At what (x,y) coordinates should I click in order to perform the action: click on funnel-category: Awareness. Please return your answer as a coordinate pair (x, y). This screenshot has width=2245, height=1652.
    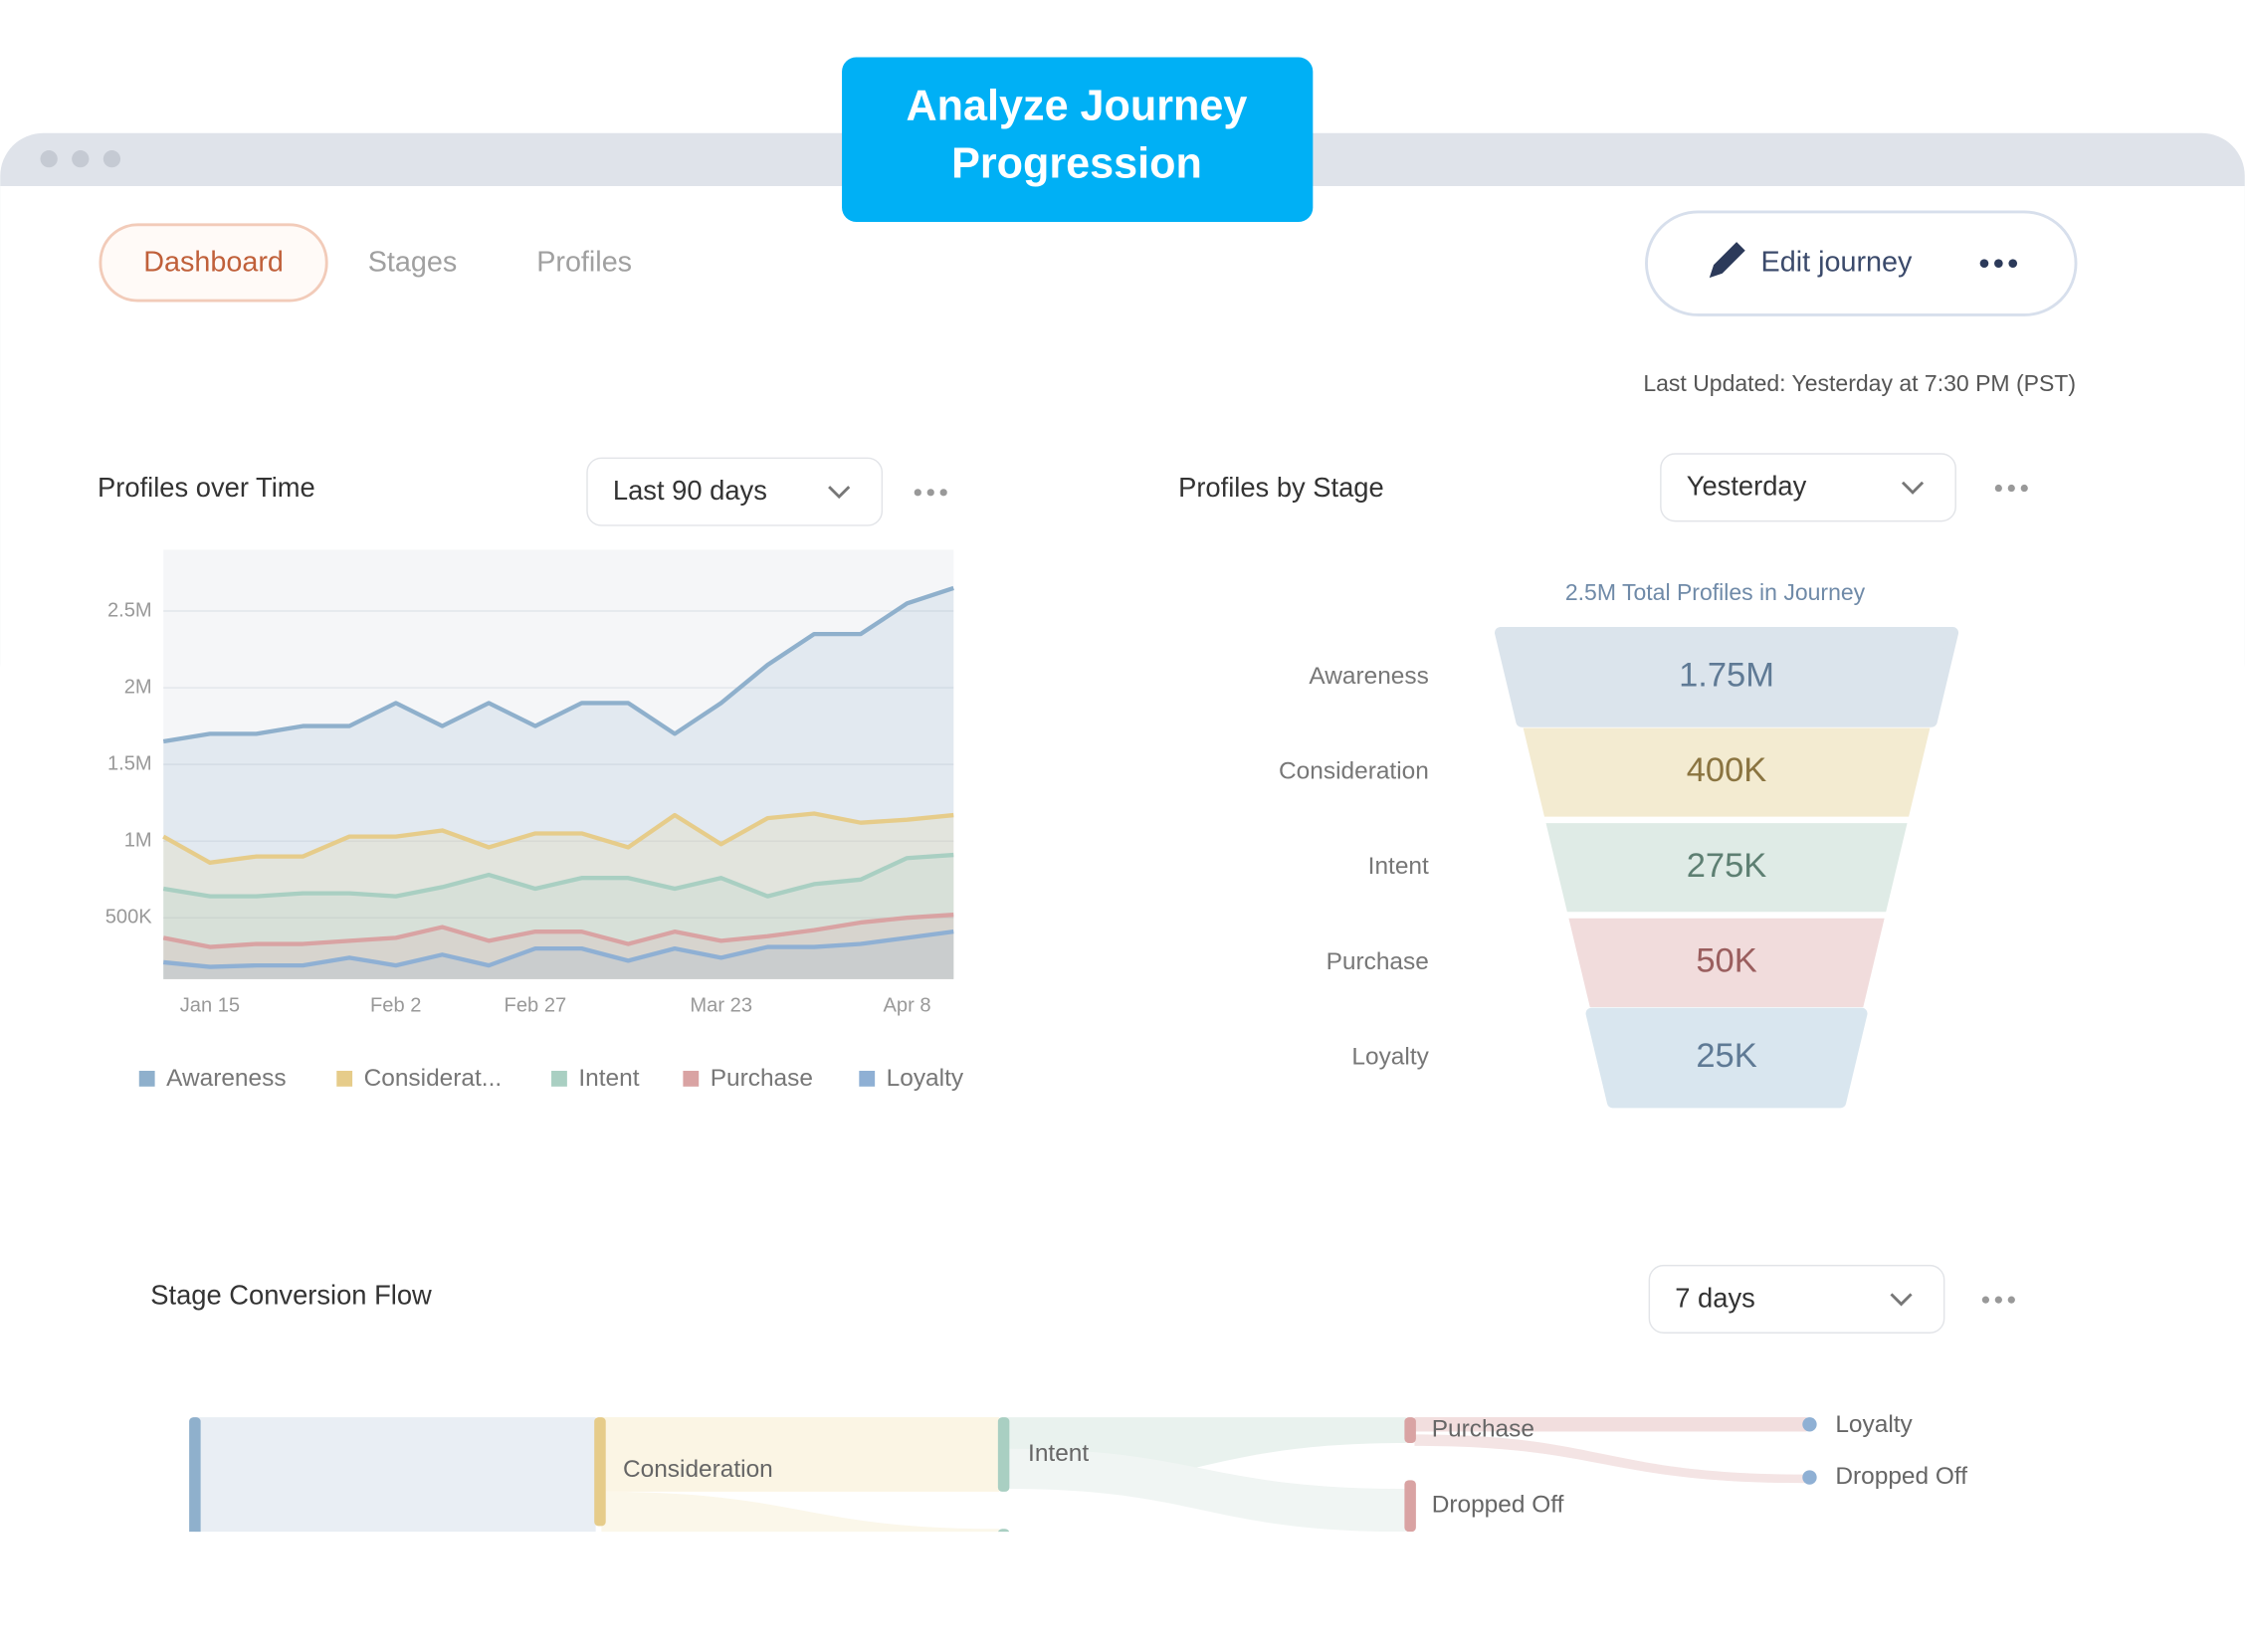
    Looking at the image, I should click on (1368, 676).